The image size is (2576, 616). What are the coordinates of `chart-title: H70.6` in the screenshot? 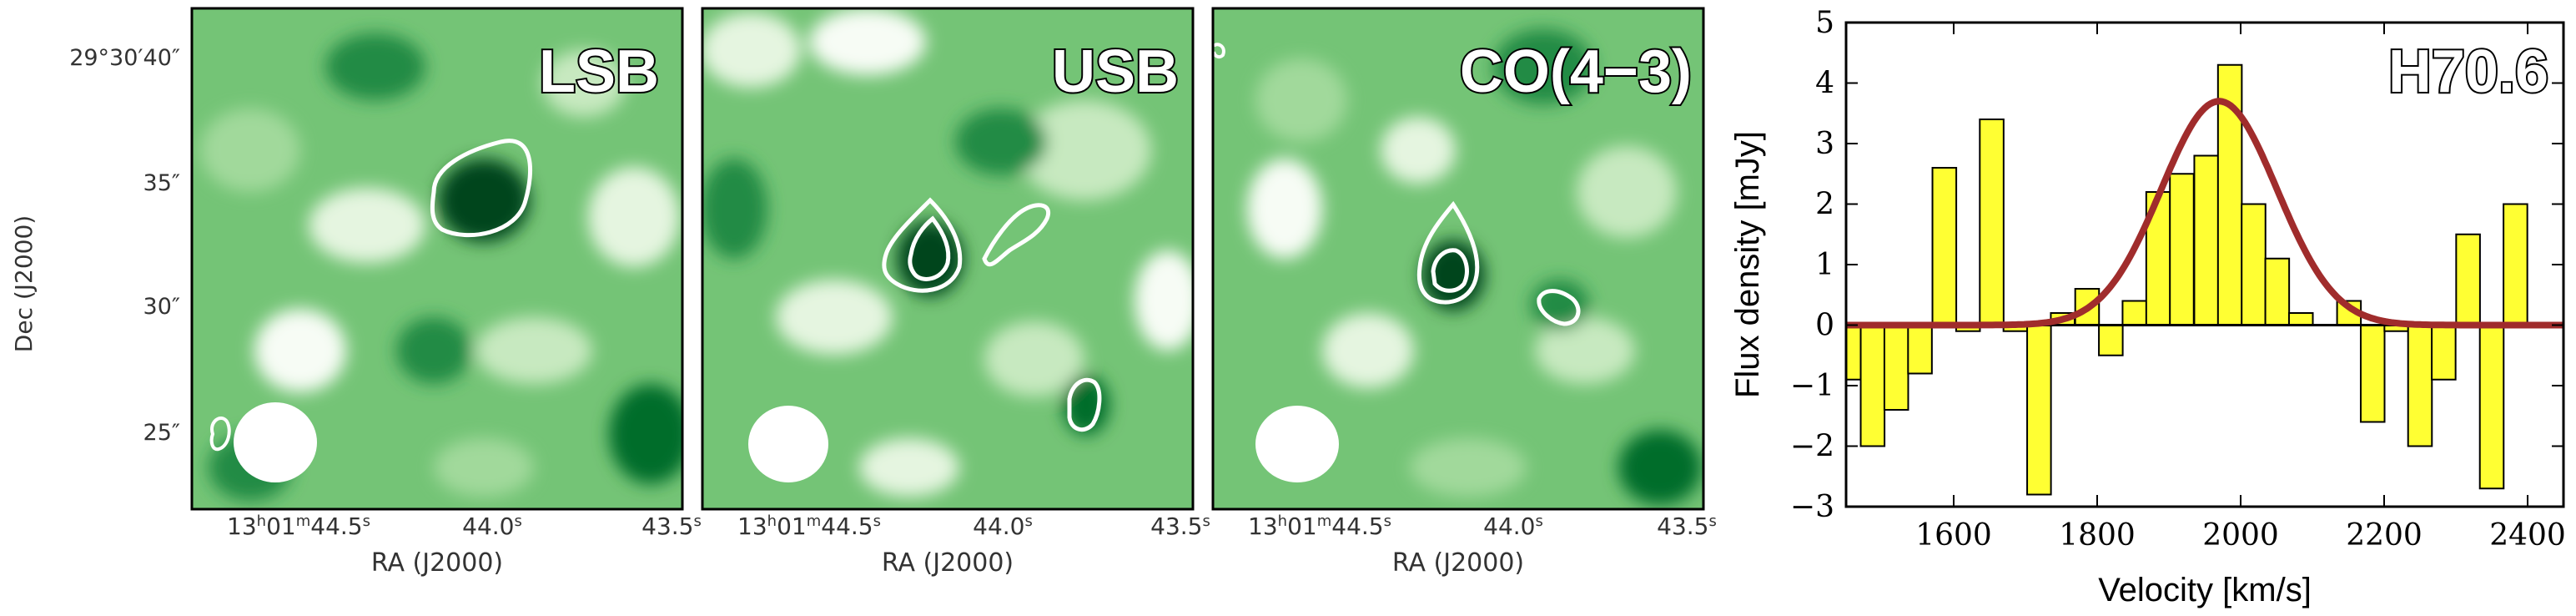 It's located at (2468, 71).